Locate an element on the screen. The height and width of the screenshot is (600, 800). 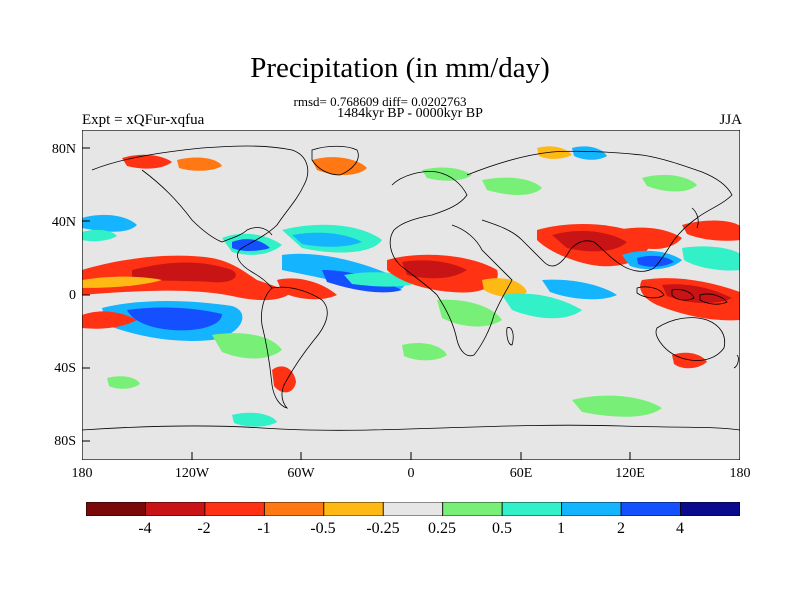
experiment-label: Expt = xQFur-xqfua is located at coordinates (143, 120).